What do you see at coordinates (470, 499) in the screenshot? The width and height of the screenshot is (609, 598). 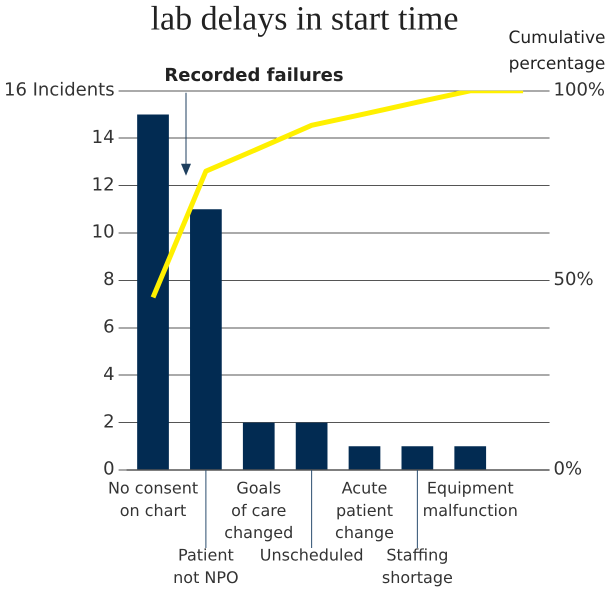 I see `x-tick-label: Equipment malfunction` at bounding box center [470, 499].